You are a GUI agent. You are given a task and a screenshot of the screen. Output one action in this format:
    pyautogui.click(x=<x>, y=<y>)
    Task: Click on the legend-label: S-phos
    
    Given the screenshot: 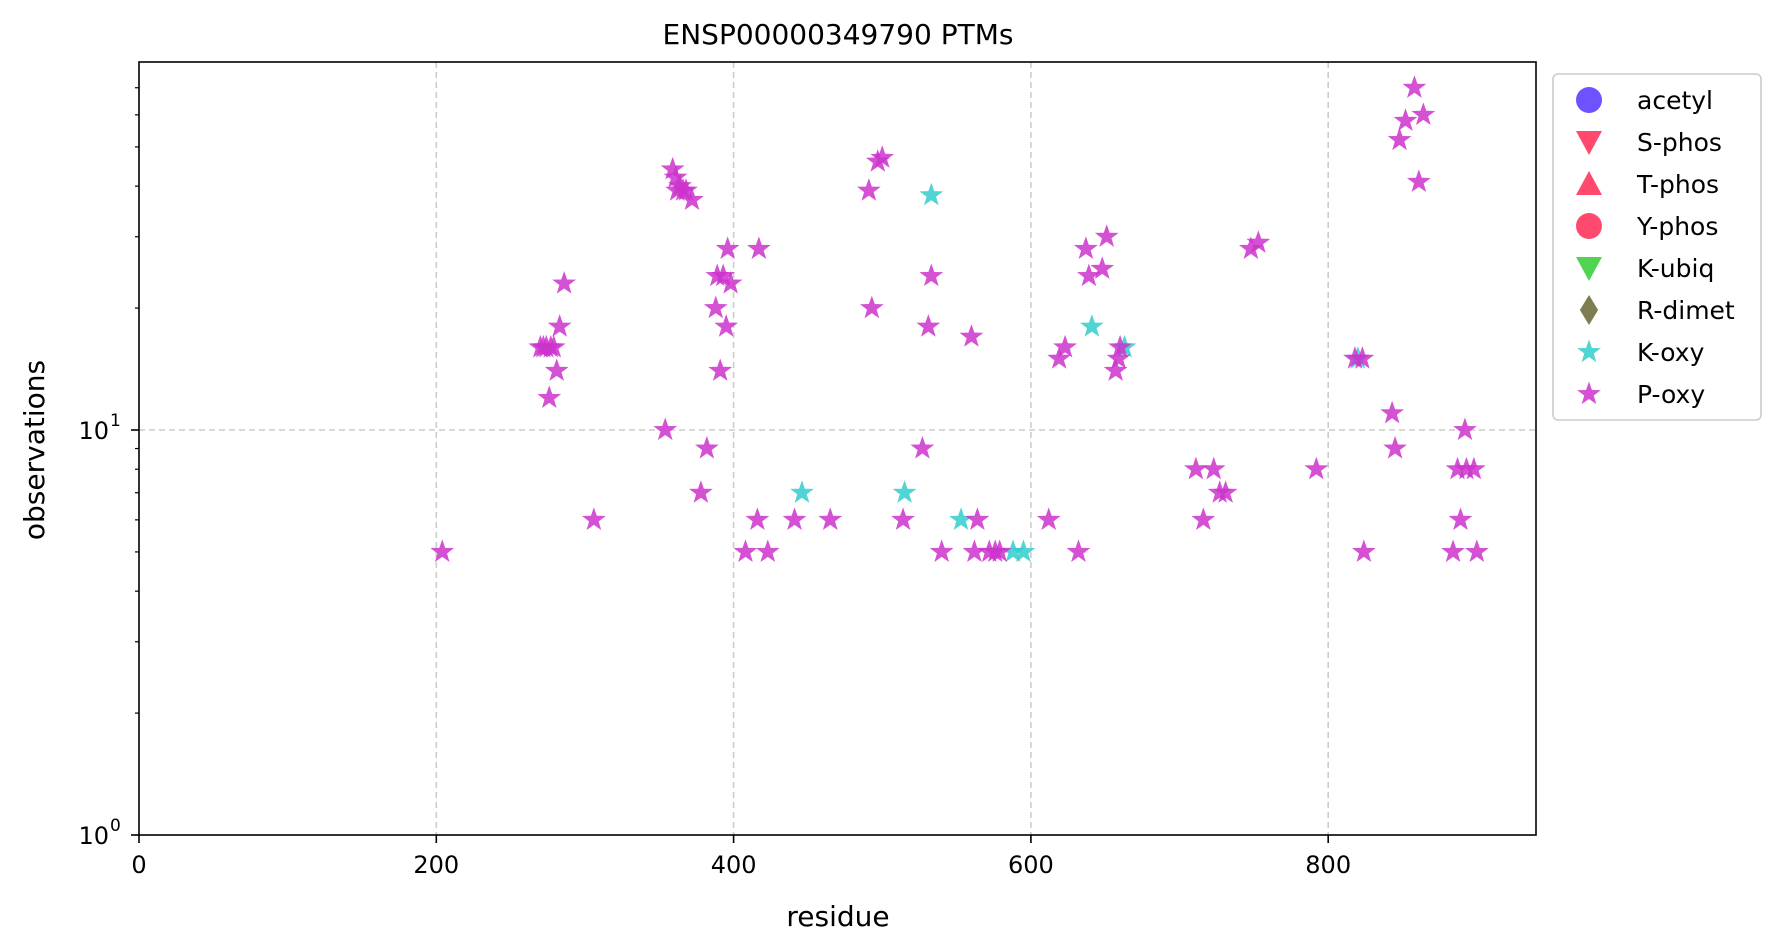 What is the action you would take?
    pyautogui.click(x=1679, y=142)
    